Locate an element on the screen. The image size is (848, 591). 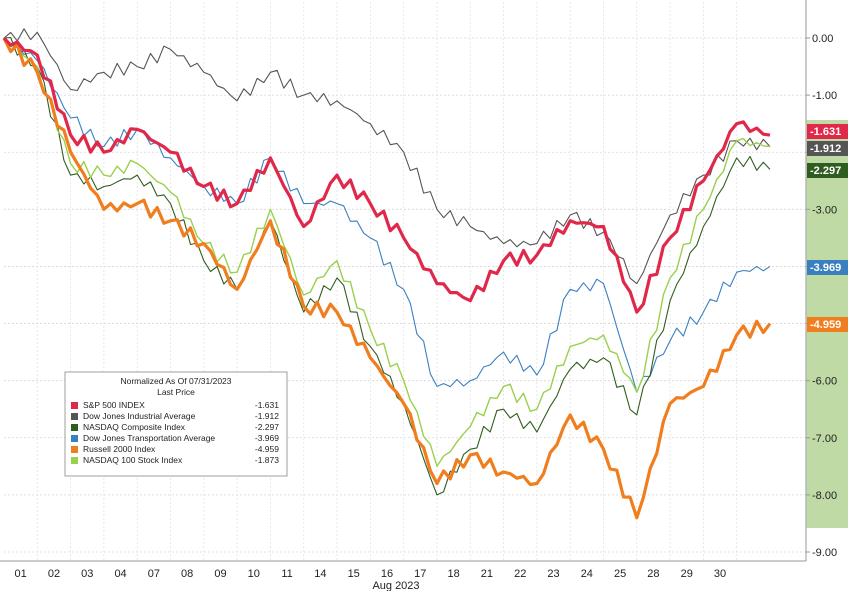
x-axis-label: Aug 2023 is located at coordinates (395, 585).